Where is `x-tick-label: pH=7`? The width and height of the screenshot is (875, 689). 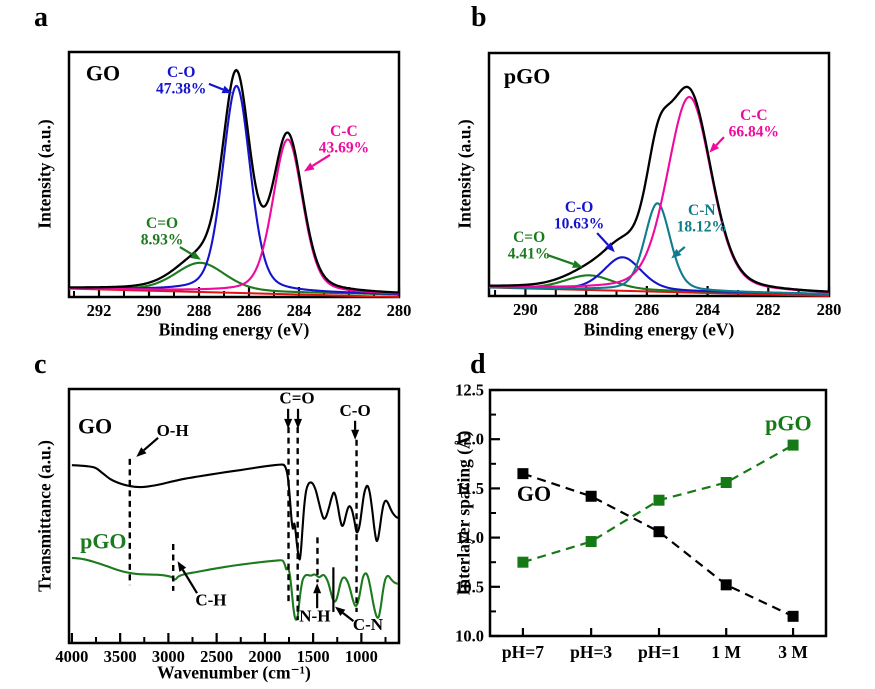 x-tick-label: pH=7 is located at coordinates (523, 652).